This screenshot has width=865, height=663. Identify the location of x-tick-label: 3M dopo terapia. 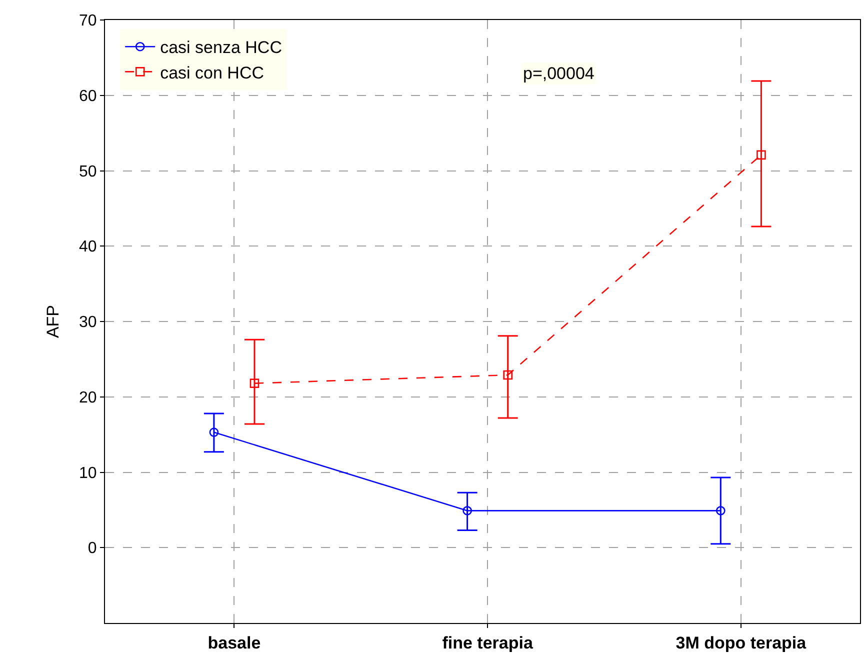
(741, 642).